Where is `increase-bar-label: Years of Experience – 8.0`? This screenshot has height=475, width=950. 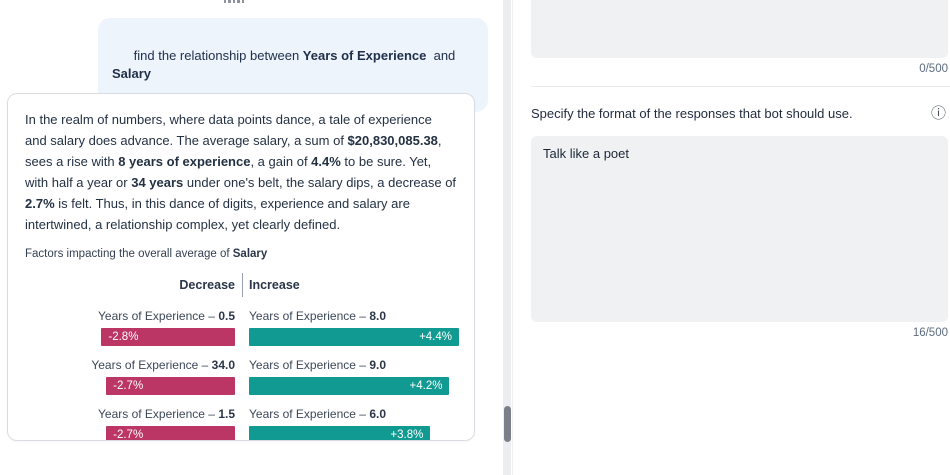
increase-bar-label: Years of Experience – 8.0 is located at coordinates (317, 316).